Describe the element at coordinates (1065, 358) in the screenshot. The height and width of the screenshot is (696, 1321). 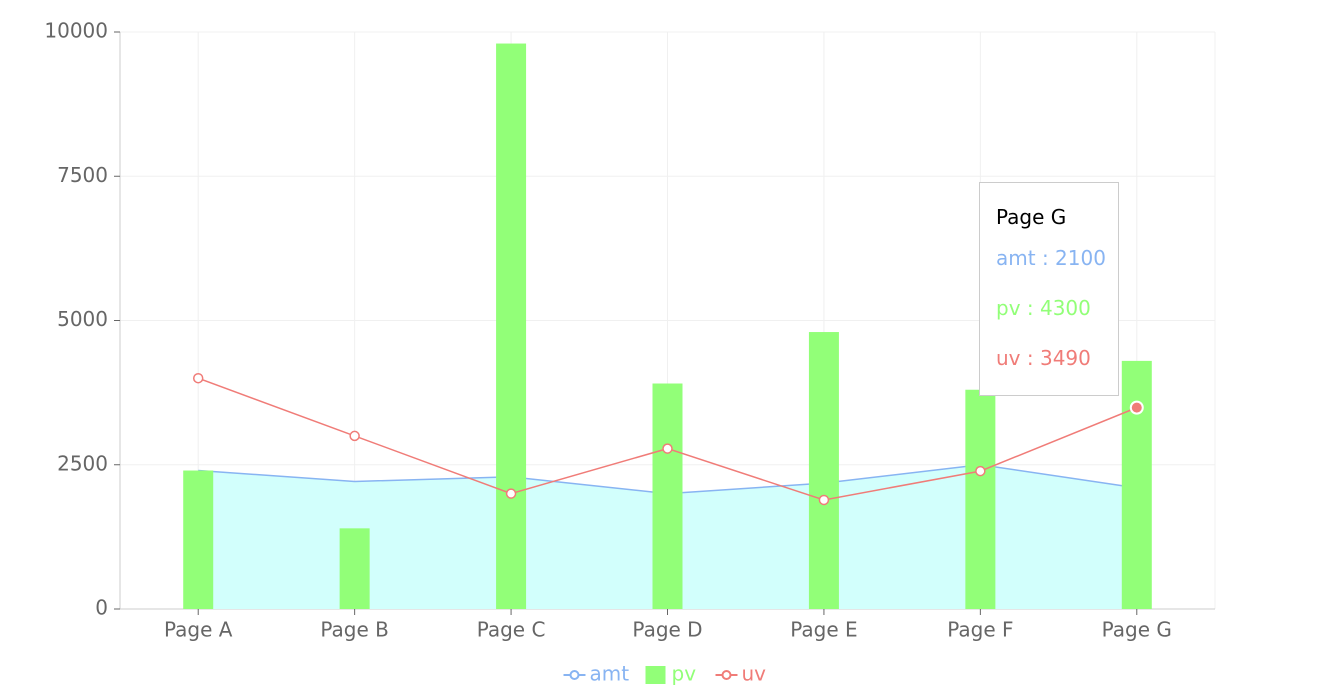
I see `tooltip-value: 3490` at that location.